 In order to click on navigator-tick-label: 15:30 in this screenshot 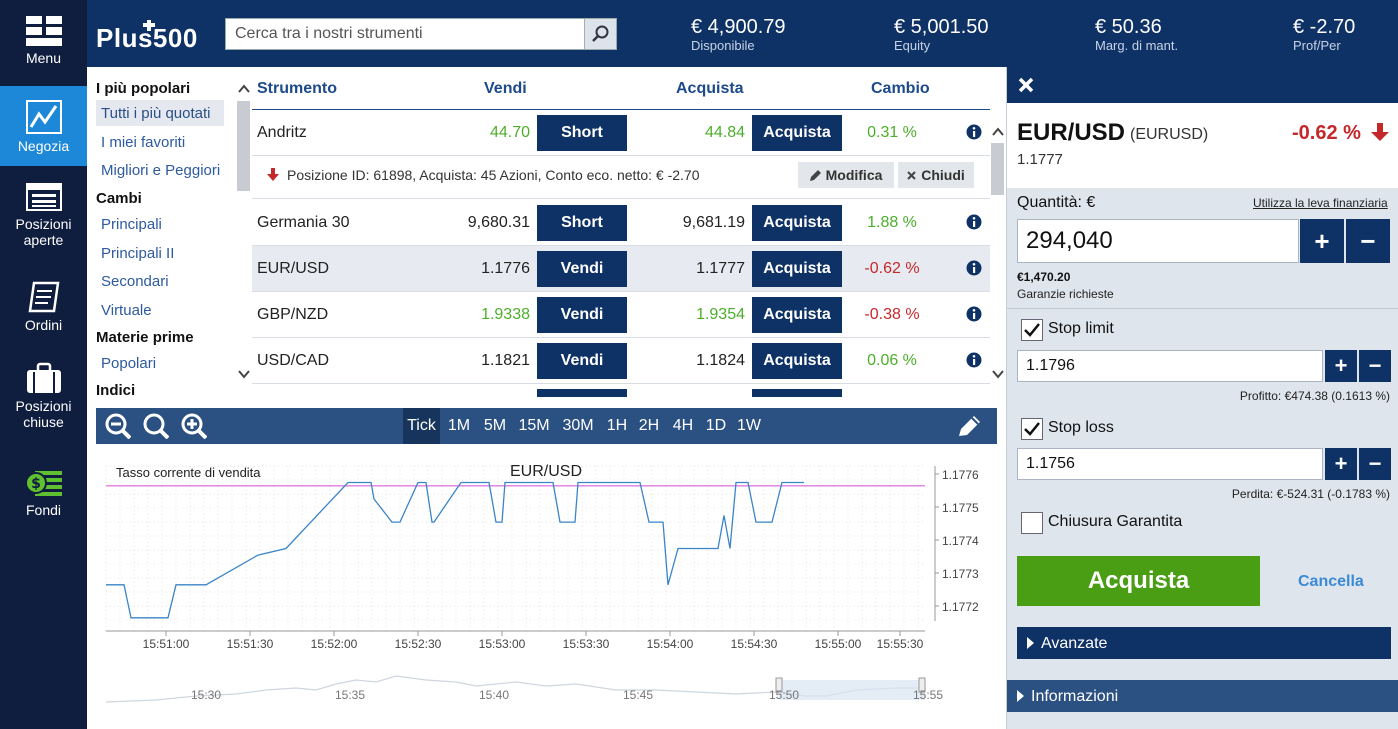, I will do `click(206, 695)`.